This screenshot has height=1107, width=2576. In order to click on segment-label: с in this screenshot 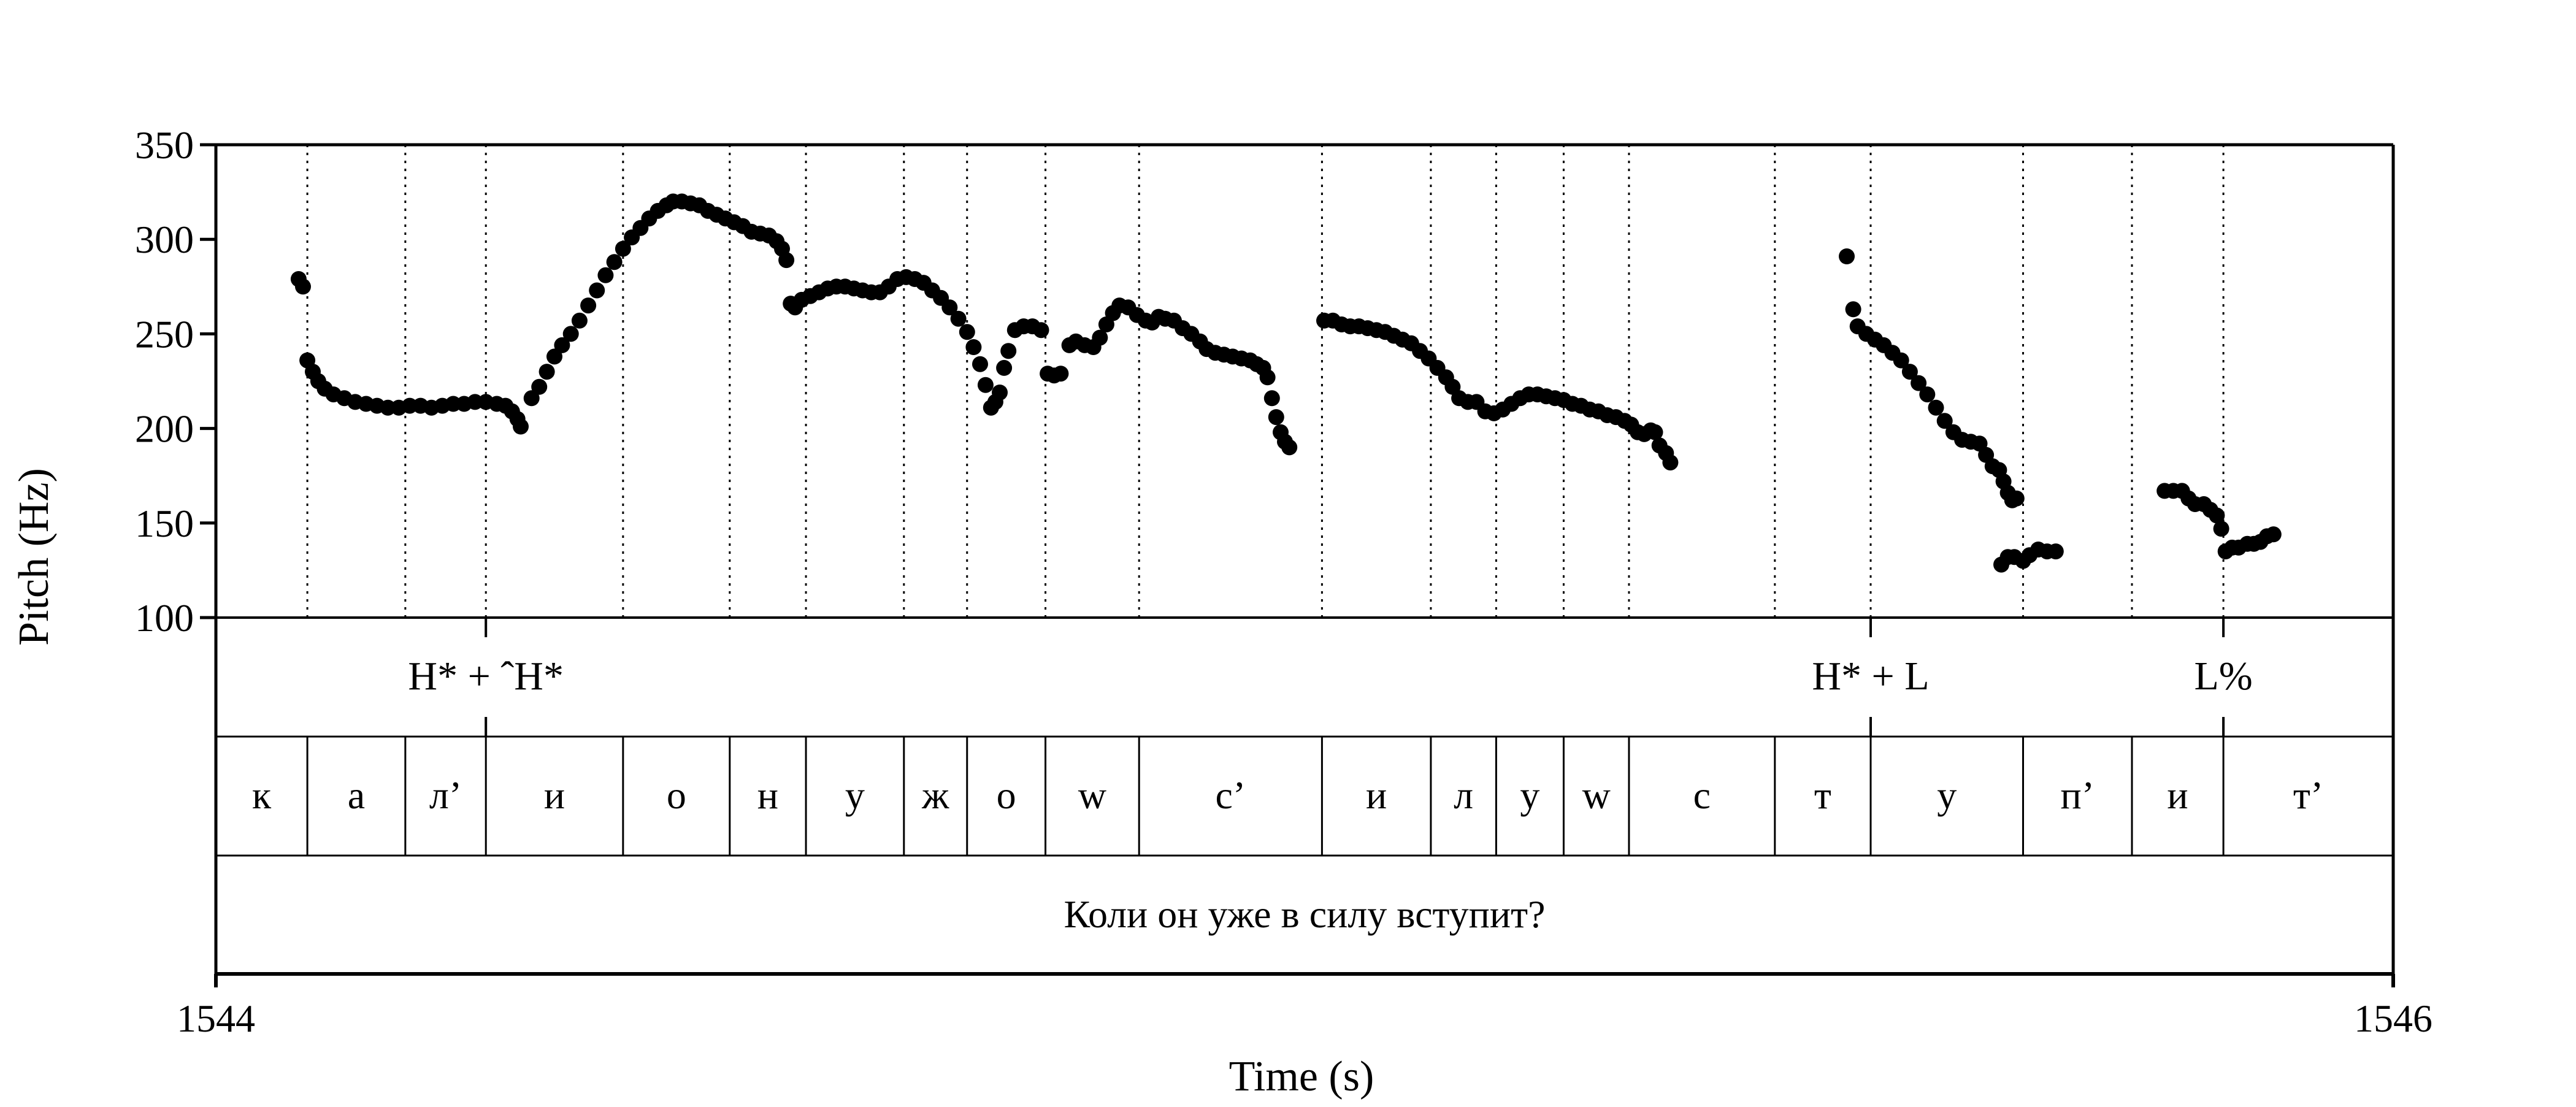, I will do `click(1702, 795)`.